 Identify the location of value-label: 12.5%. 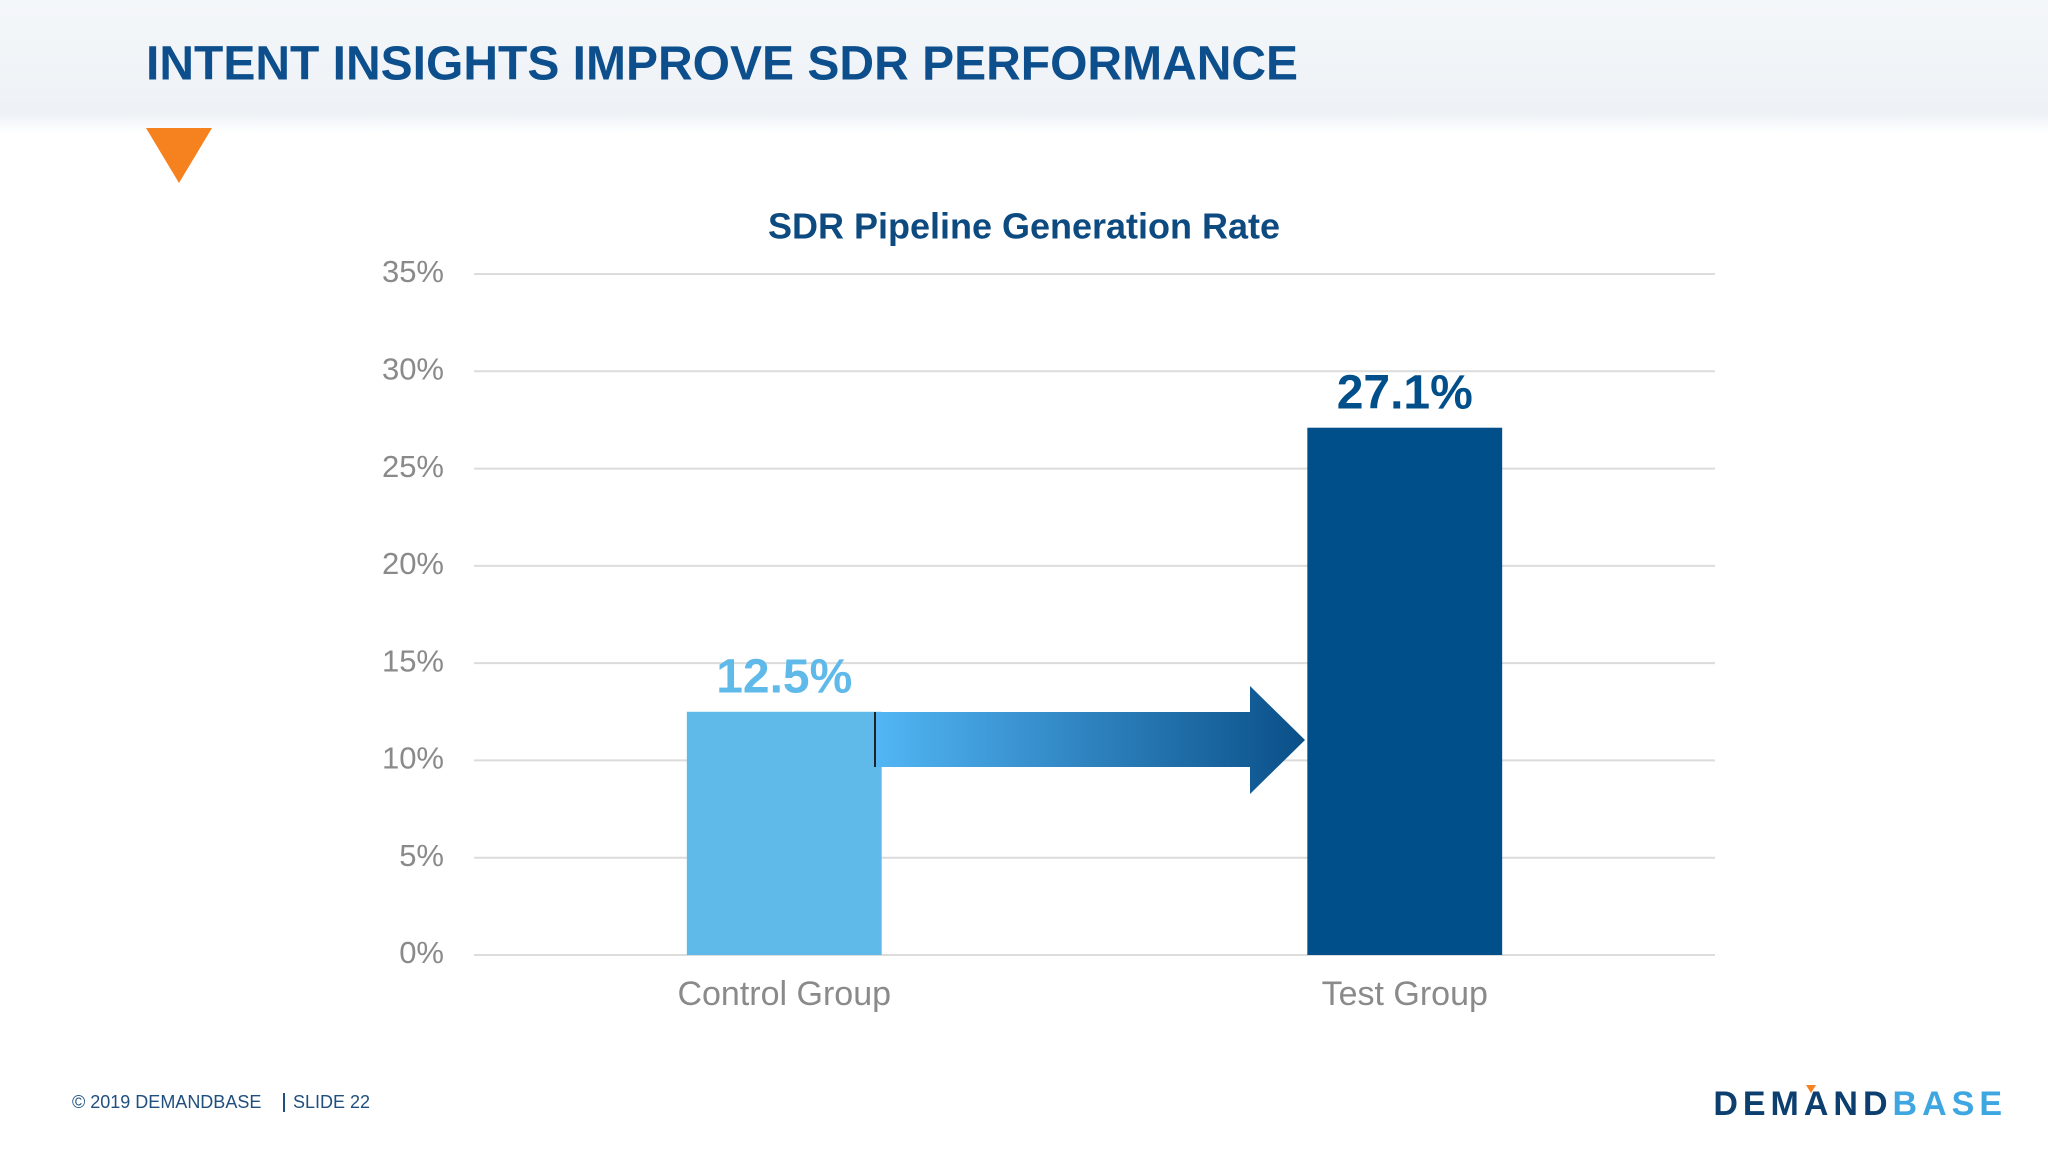
(784, 676).